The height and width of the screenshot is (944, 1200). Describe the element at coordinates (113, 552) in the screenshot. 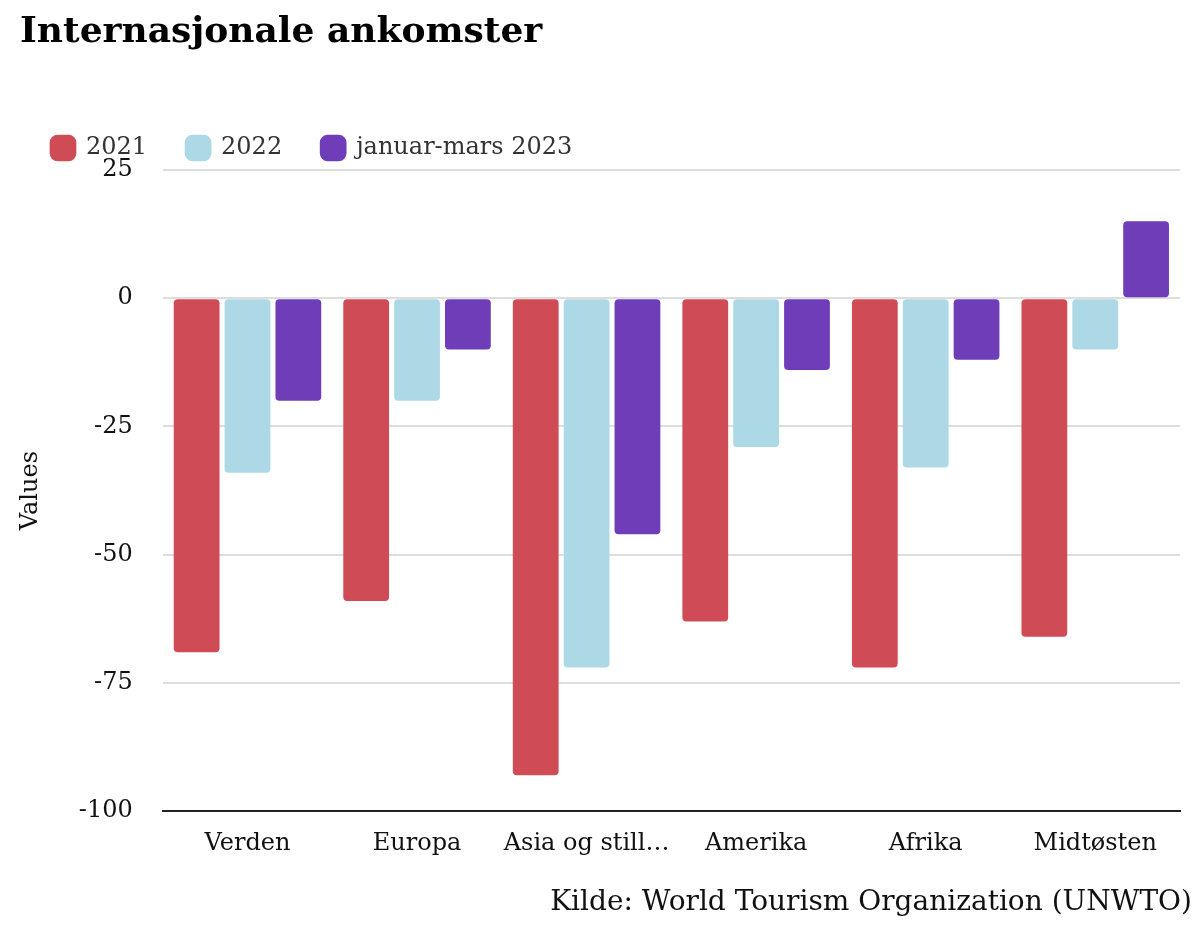

I see `y-tick-label: -50` at that location.